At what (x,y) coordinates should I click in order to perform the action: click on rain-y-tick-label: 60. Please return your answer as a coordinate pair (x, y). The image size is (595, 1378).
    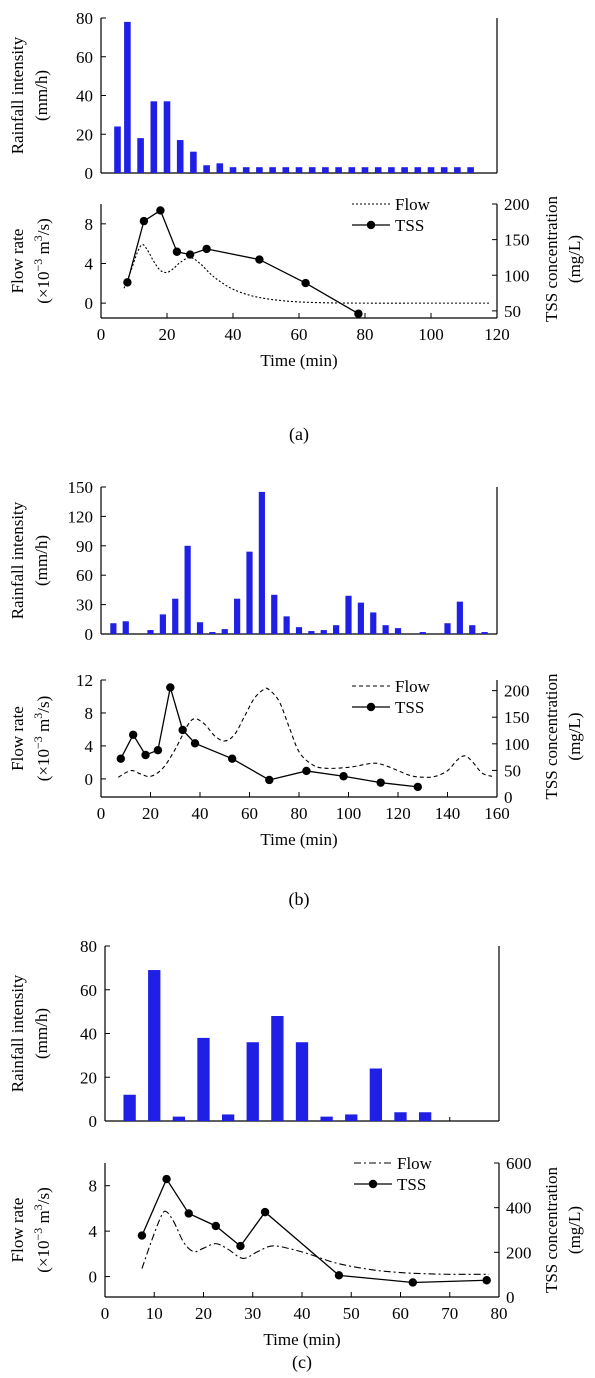
    Looking at the image, I should click on (84, 57).